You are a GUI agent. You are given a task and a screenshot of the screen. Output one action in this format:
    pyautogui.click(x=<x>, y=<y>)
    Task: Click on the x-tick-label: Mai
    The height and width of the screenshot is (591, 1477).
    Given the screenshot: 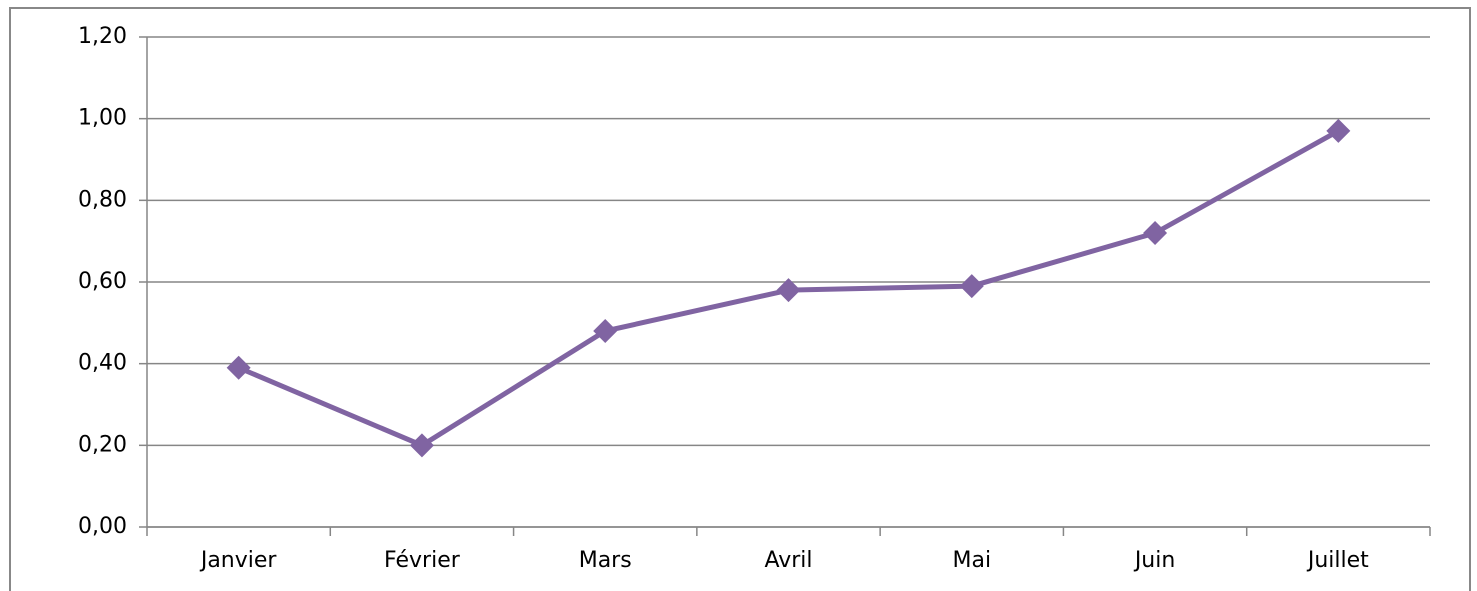 What is the action you would take?
    pyautogui.click(x=971, y=560)
    